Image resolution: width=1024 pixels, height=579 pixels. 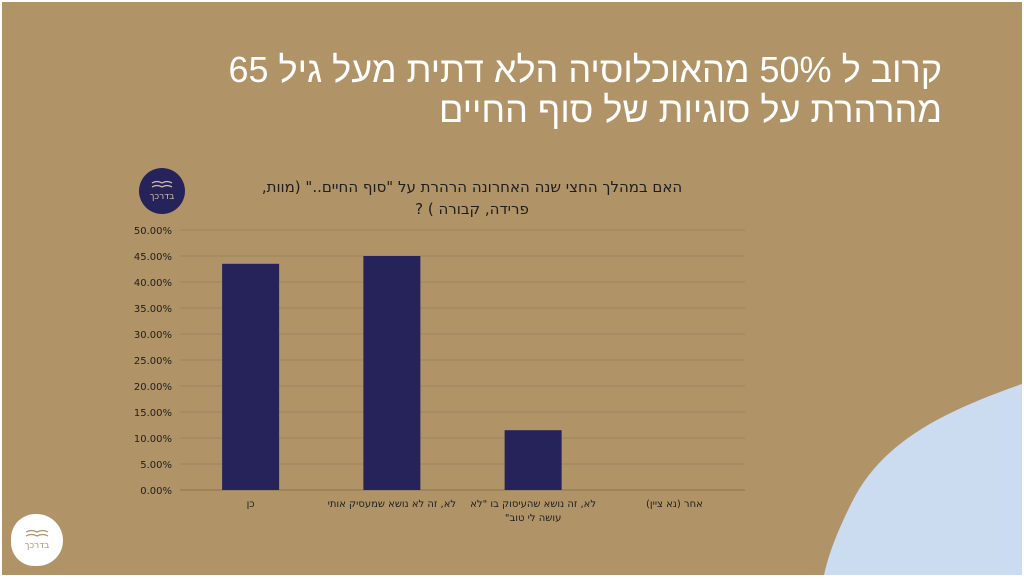 What do you see at coordinates (153, 309) in the screenshot?
I see `y-tick-label: 35.00%` at bounding box center [153, 309].